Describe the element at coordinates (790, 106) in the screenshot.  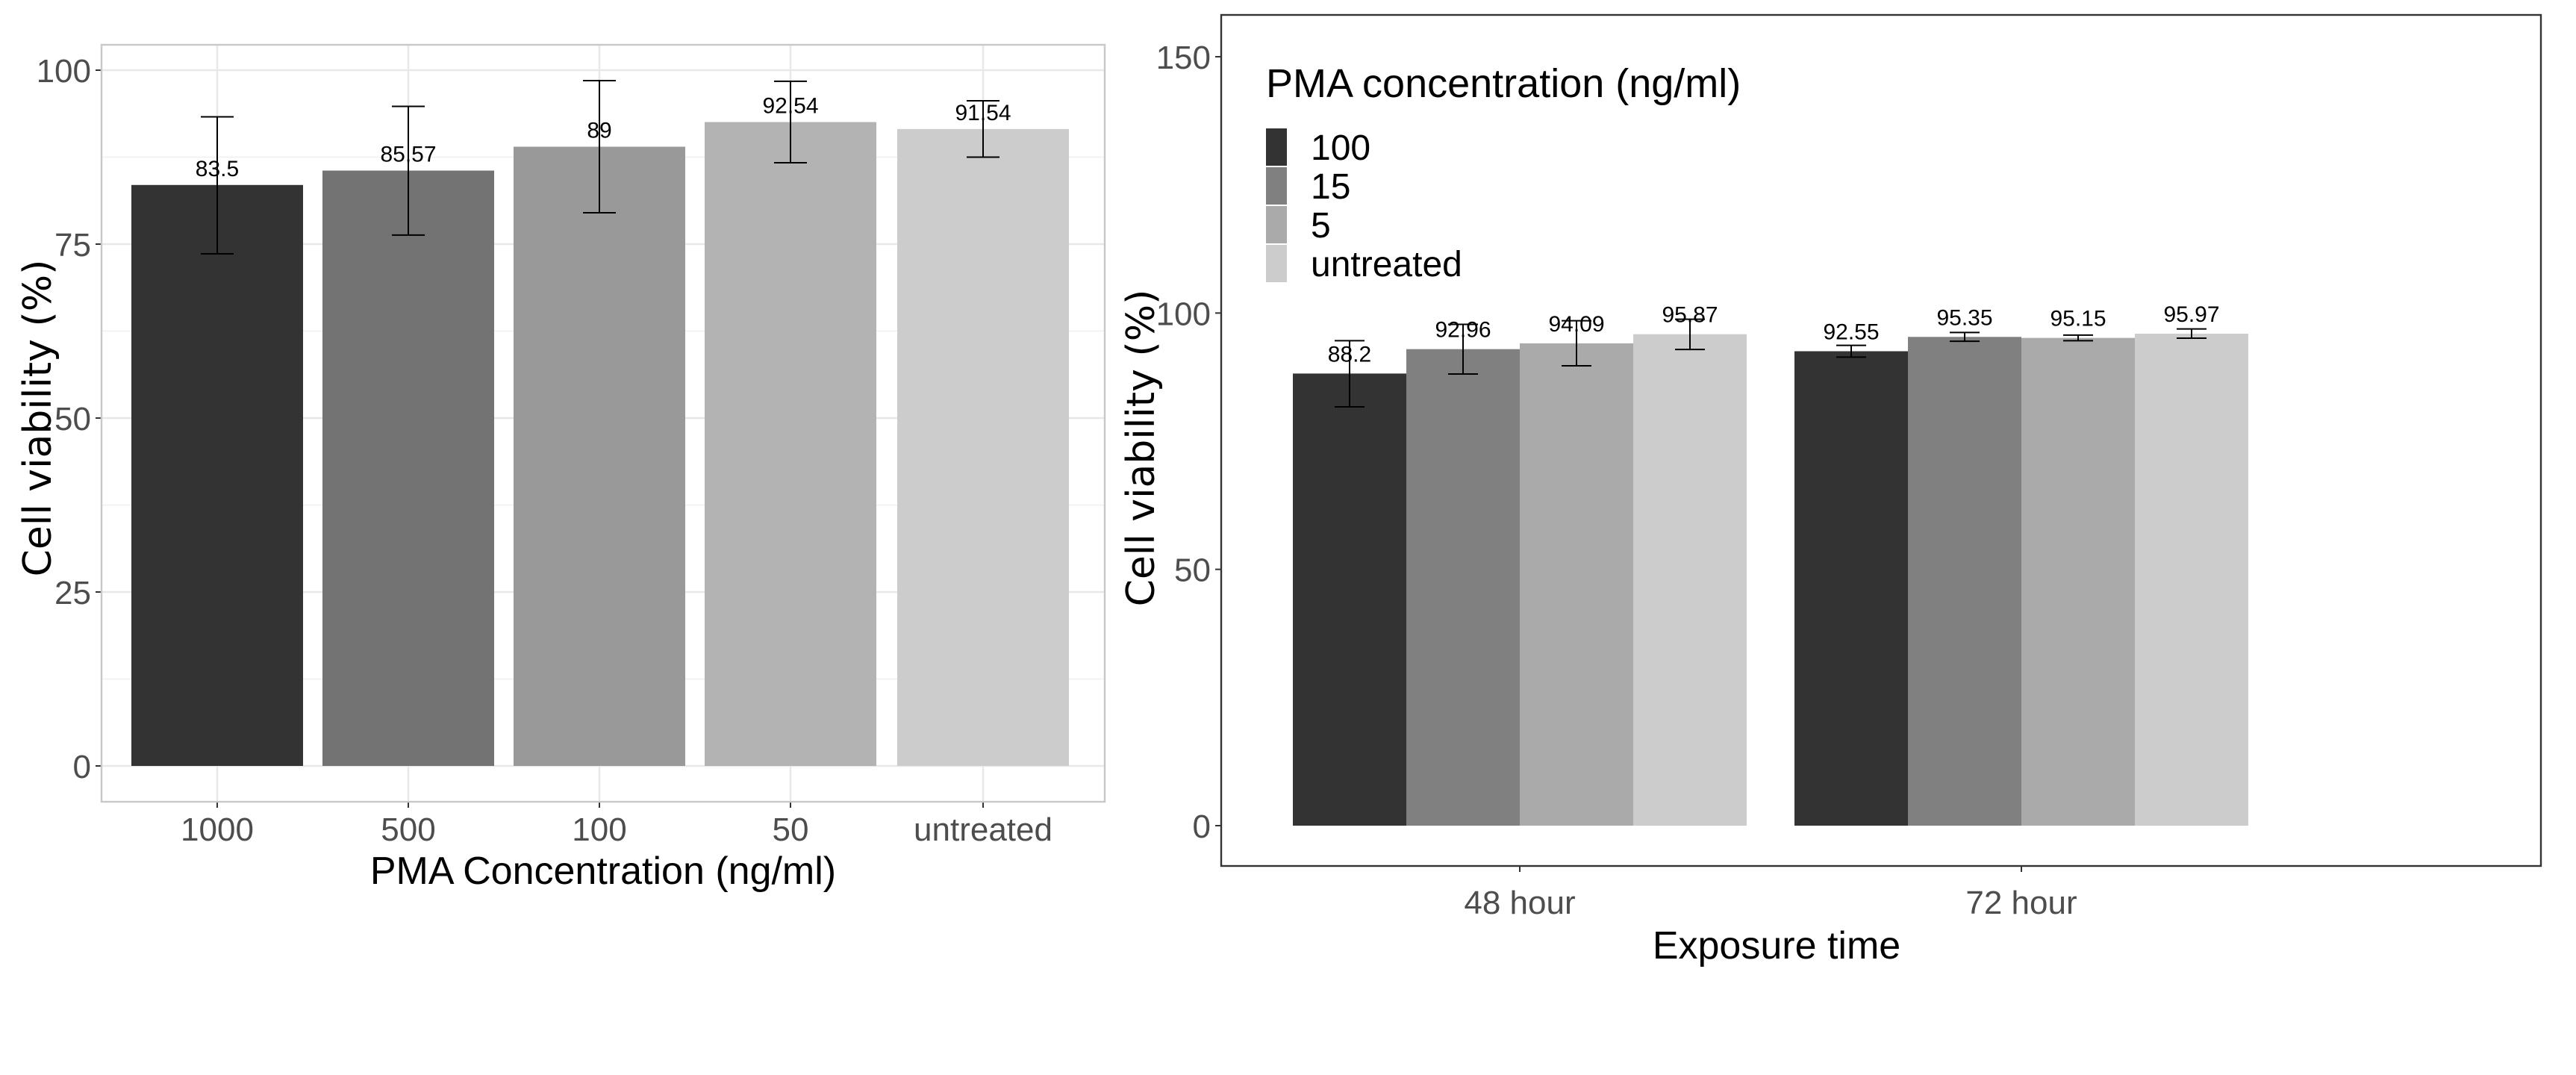
I see `data-label: 92.54` at that location.